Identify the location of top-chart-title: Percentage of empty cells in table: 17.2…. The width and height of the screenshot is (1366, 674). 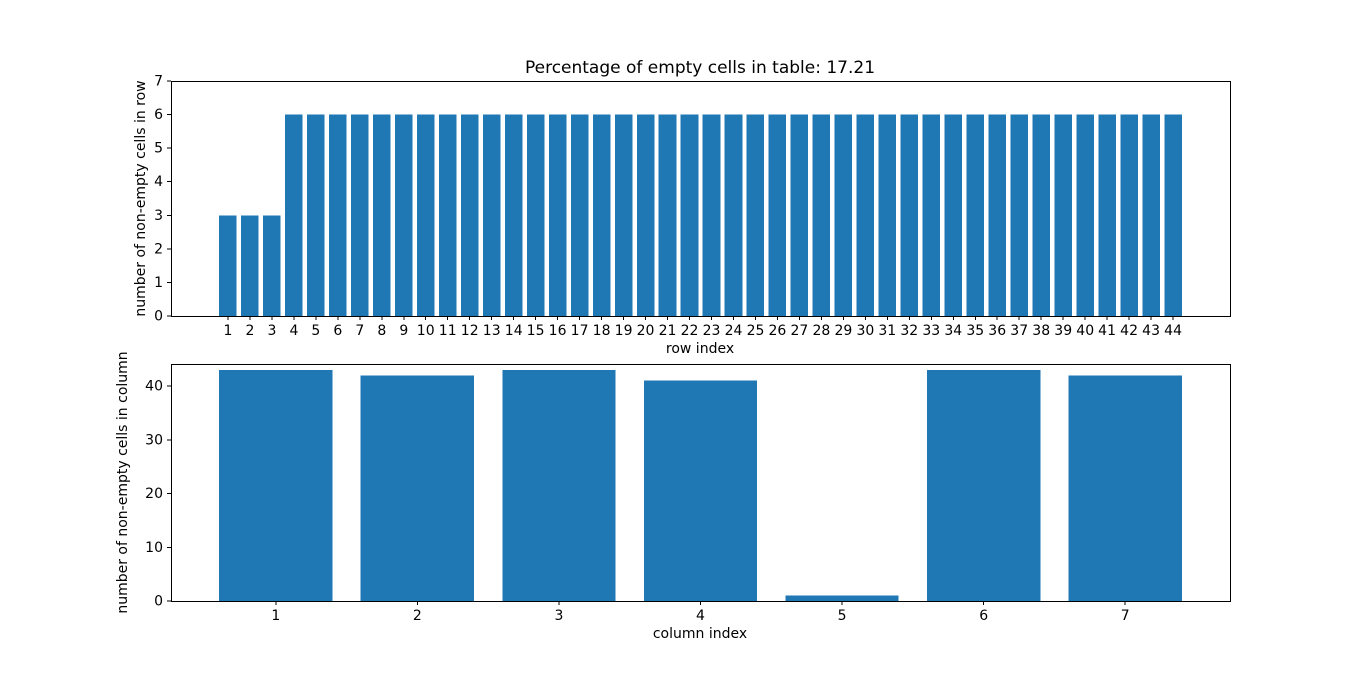
(700, 68).